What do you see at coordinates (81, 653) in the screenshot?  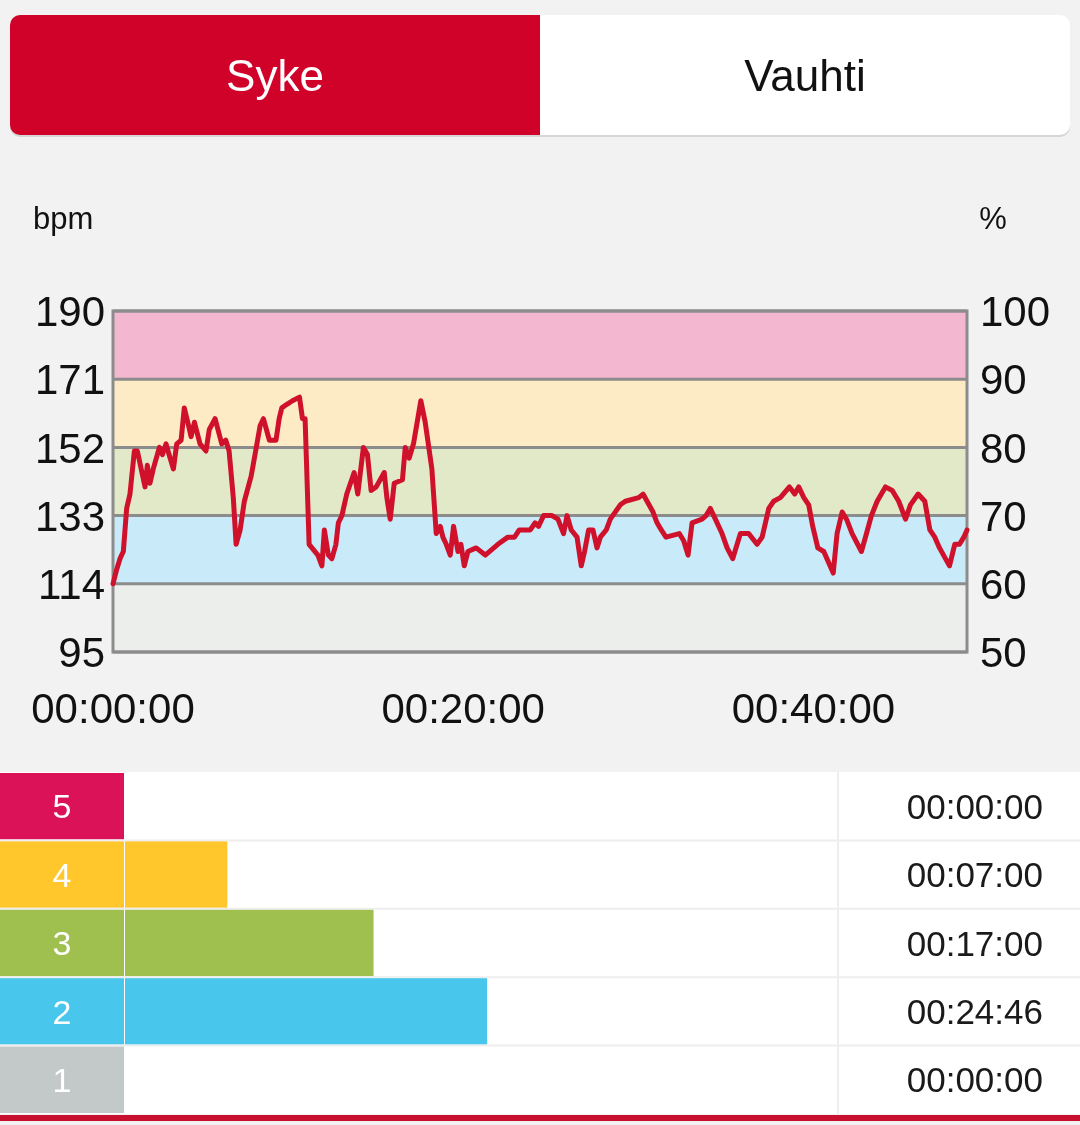 I see `y-tick-label: 95` at bounding box center [81, 653].